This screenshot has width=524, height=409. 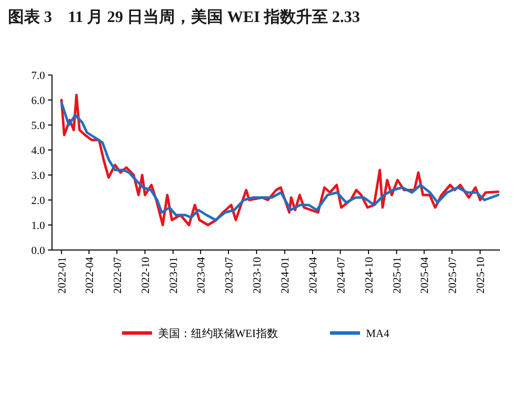 I want to click on x-tick-label: 2022-01, so click(x=62, y=275).